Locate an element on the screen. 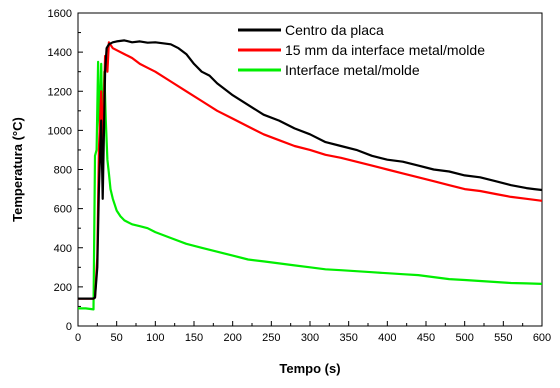 Image resolution: width=560 pixels, height=388 pixels. legend-label: Interface metal/molde is located at coordinates (352, 70).